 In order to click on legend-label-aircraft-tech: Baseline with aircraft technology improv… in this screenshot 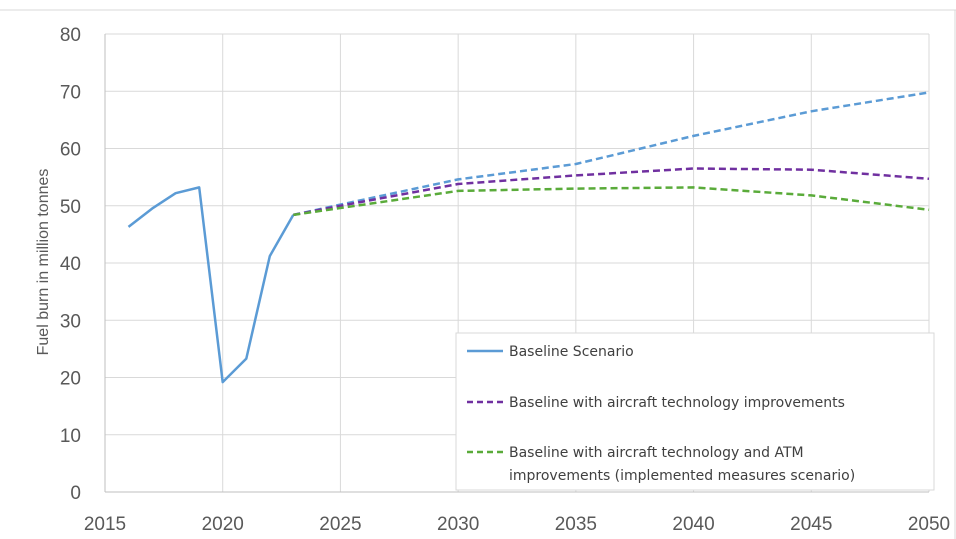, I will do `click(677, 403)`.